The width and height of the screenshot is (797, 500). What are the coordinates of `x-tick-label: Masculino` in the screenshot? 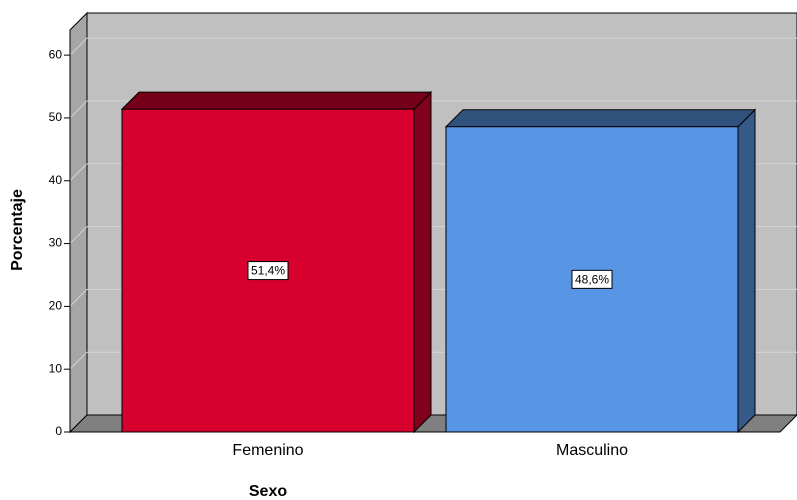 It's located at (592, 450).